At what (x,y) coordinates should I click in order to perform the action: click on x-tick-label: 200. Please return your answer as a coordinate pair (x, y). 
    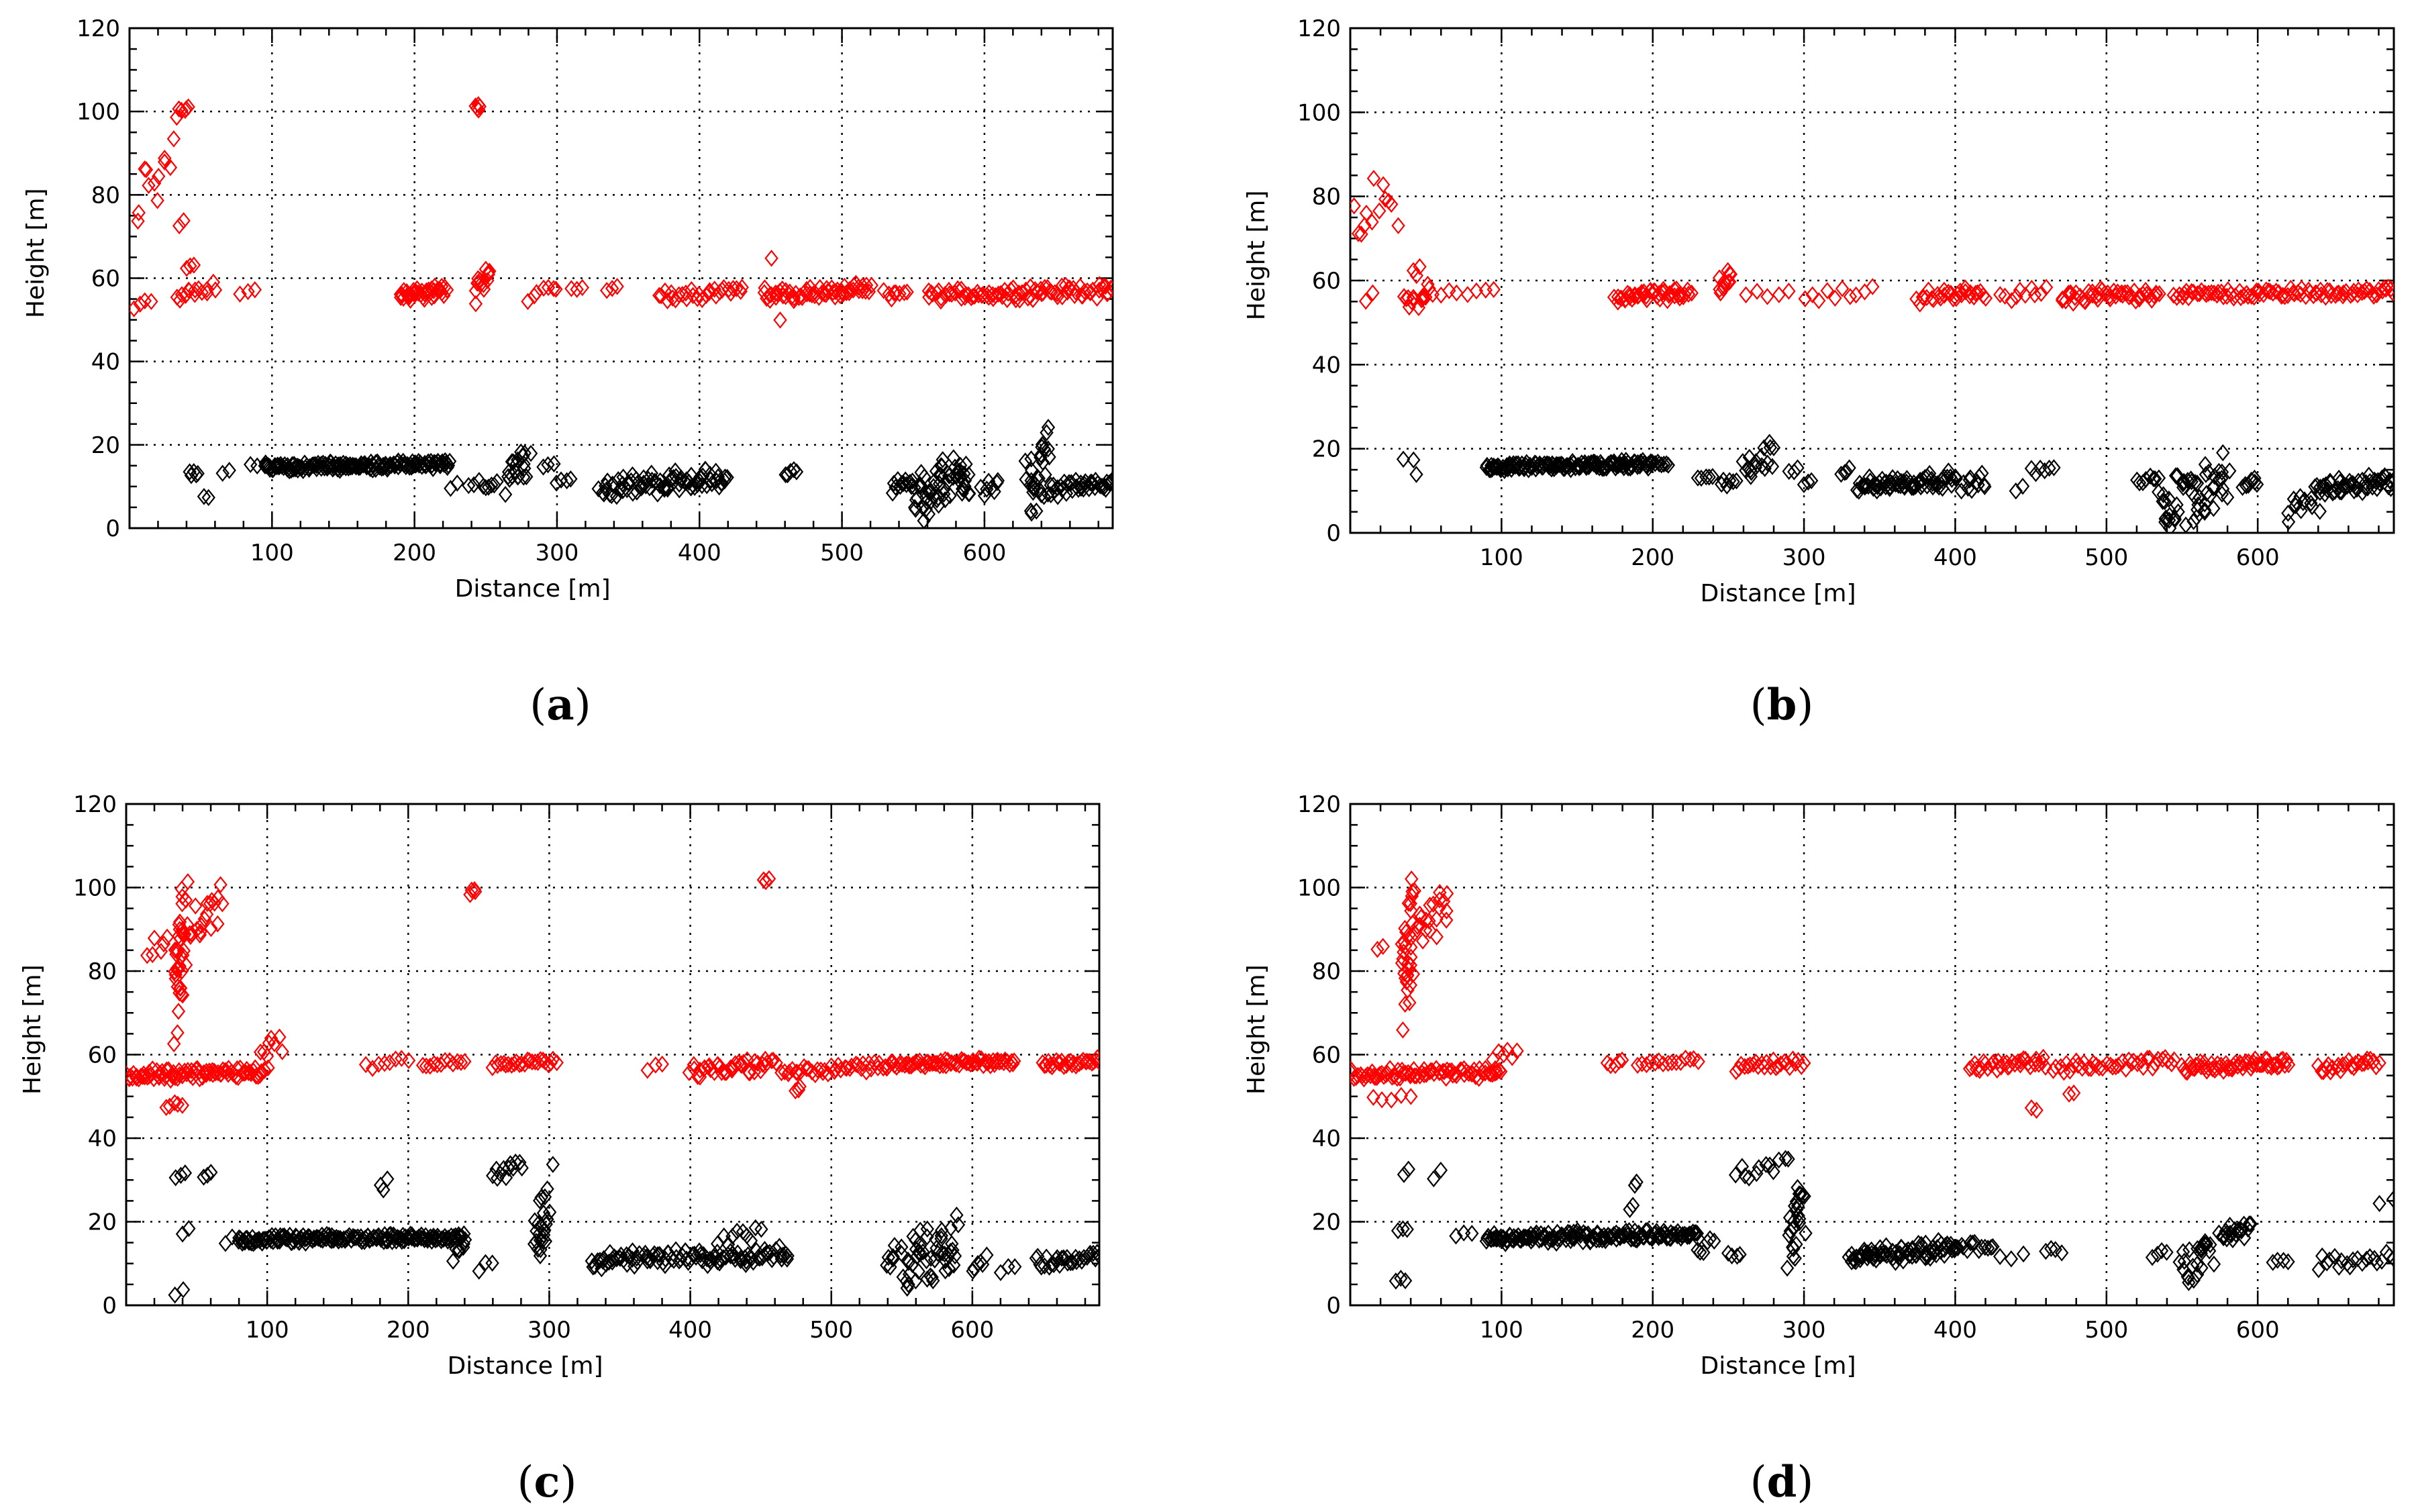
    Looking at the image, I should click on (1652, 1330).